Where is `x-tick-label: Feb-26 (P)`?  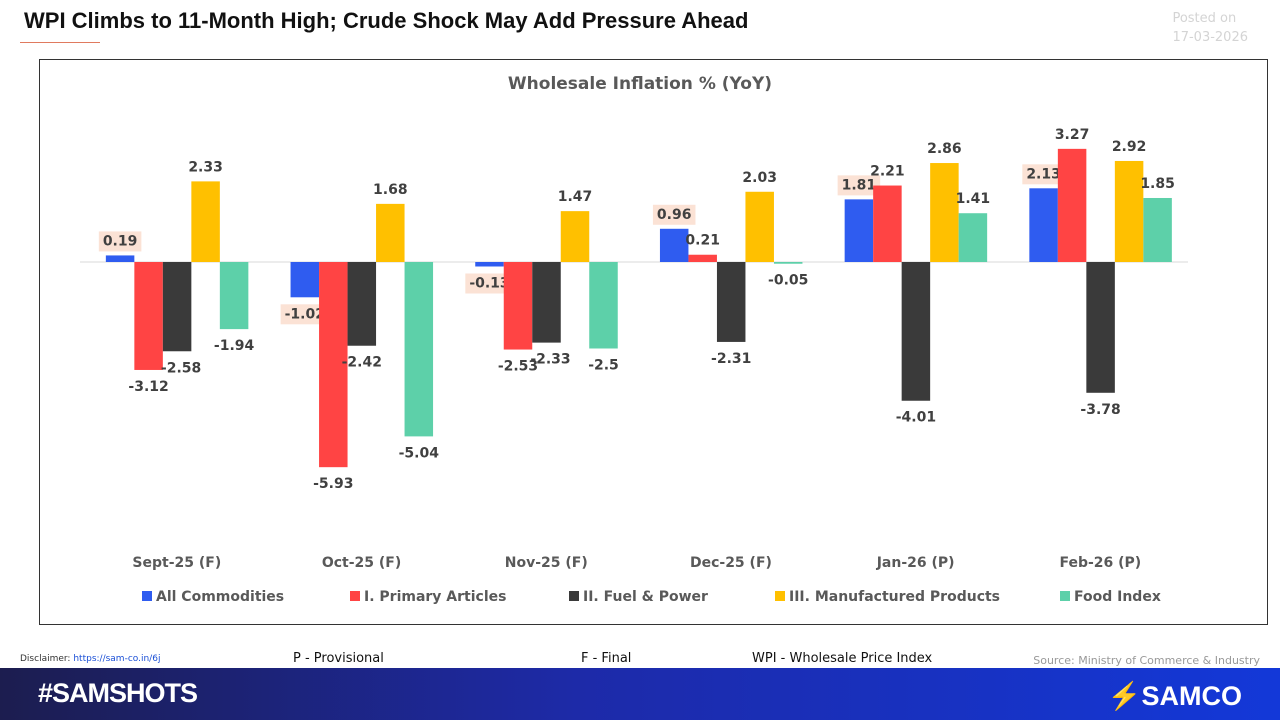 x-tick-label: Feb-26 (P) is located at coordinates (1100, 563).